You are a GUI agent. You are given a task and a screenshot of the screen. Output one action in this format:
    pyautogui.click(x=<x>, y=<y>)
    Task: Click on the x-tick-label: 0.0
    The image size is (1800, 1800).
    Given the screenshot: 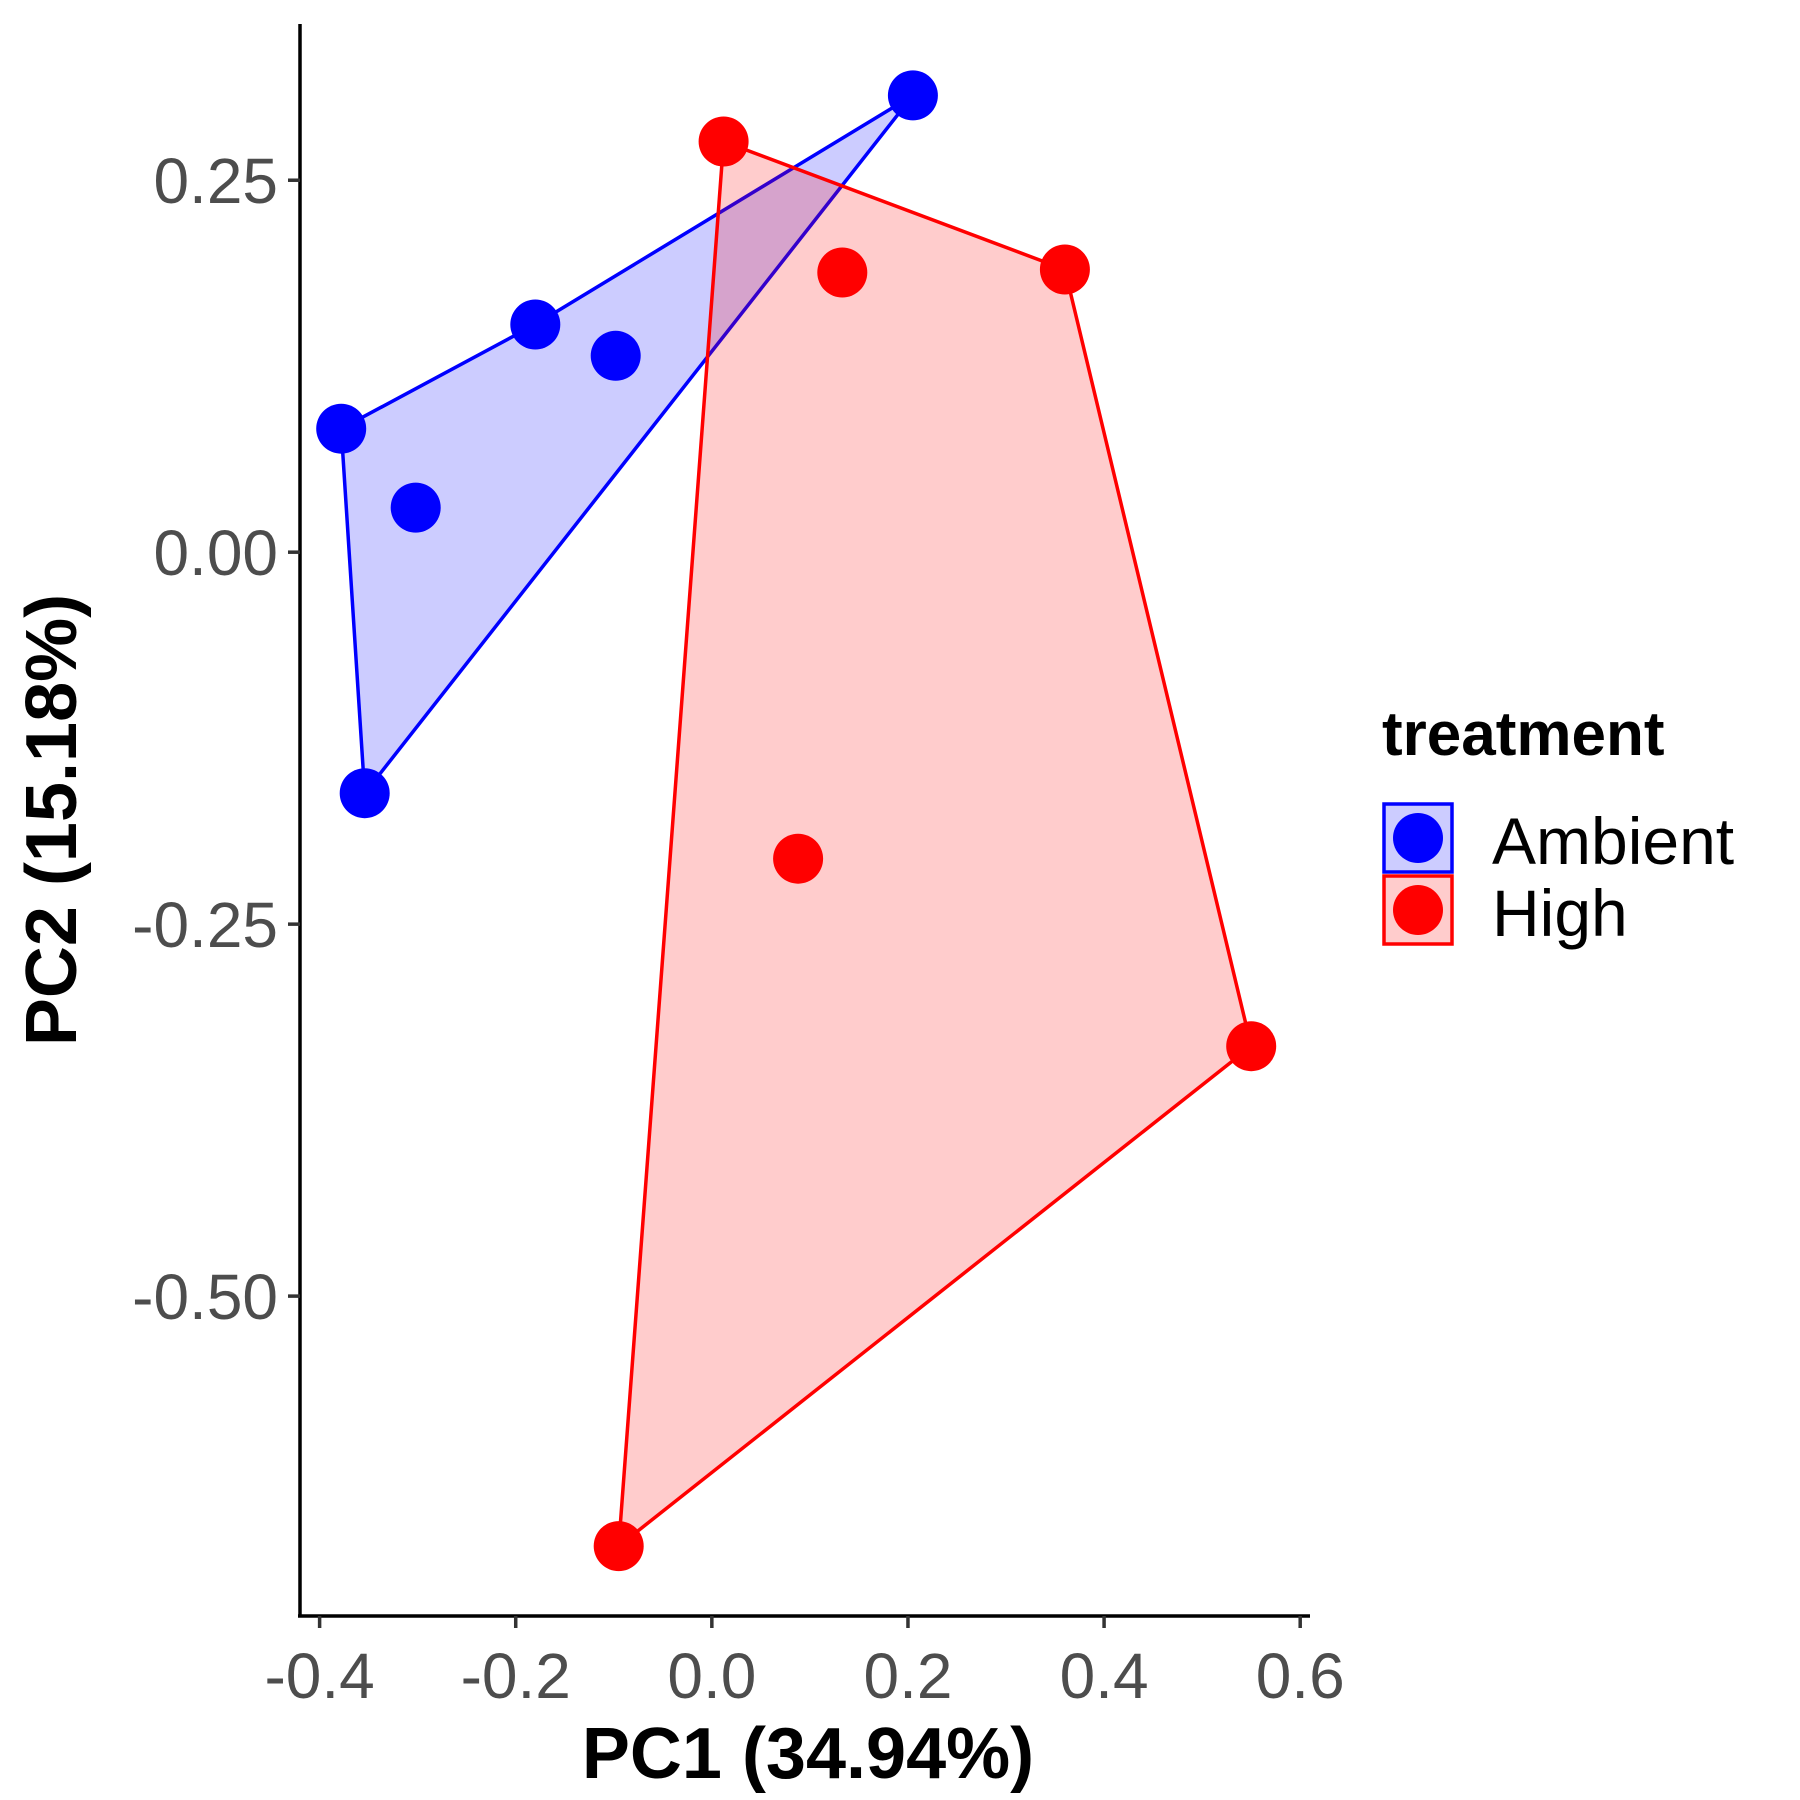 What is the action you would take?
    pyautogui.click(x=711, y=1676)
    